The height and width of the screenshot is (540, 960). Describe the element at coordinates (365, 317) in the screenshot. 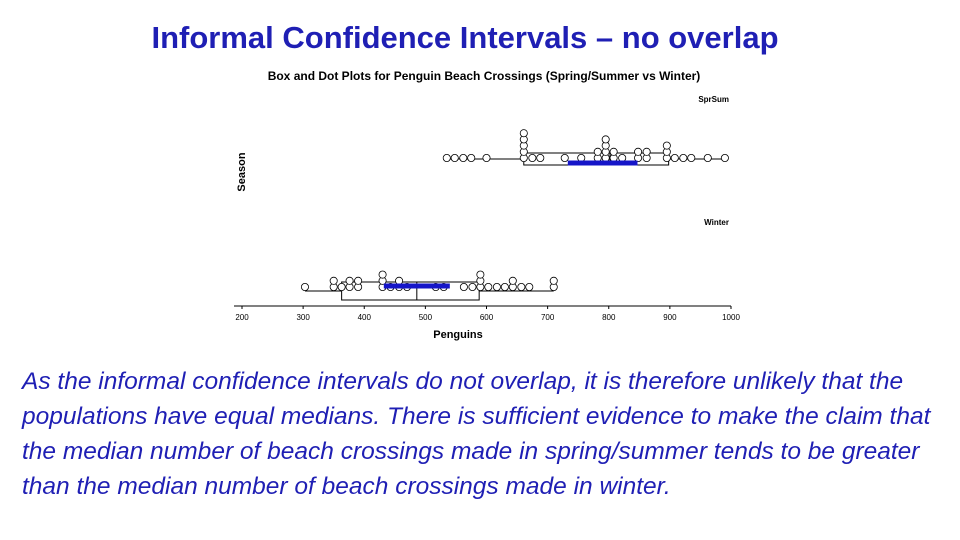

I see `x-tick-label: 400` at that location.